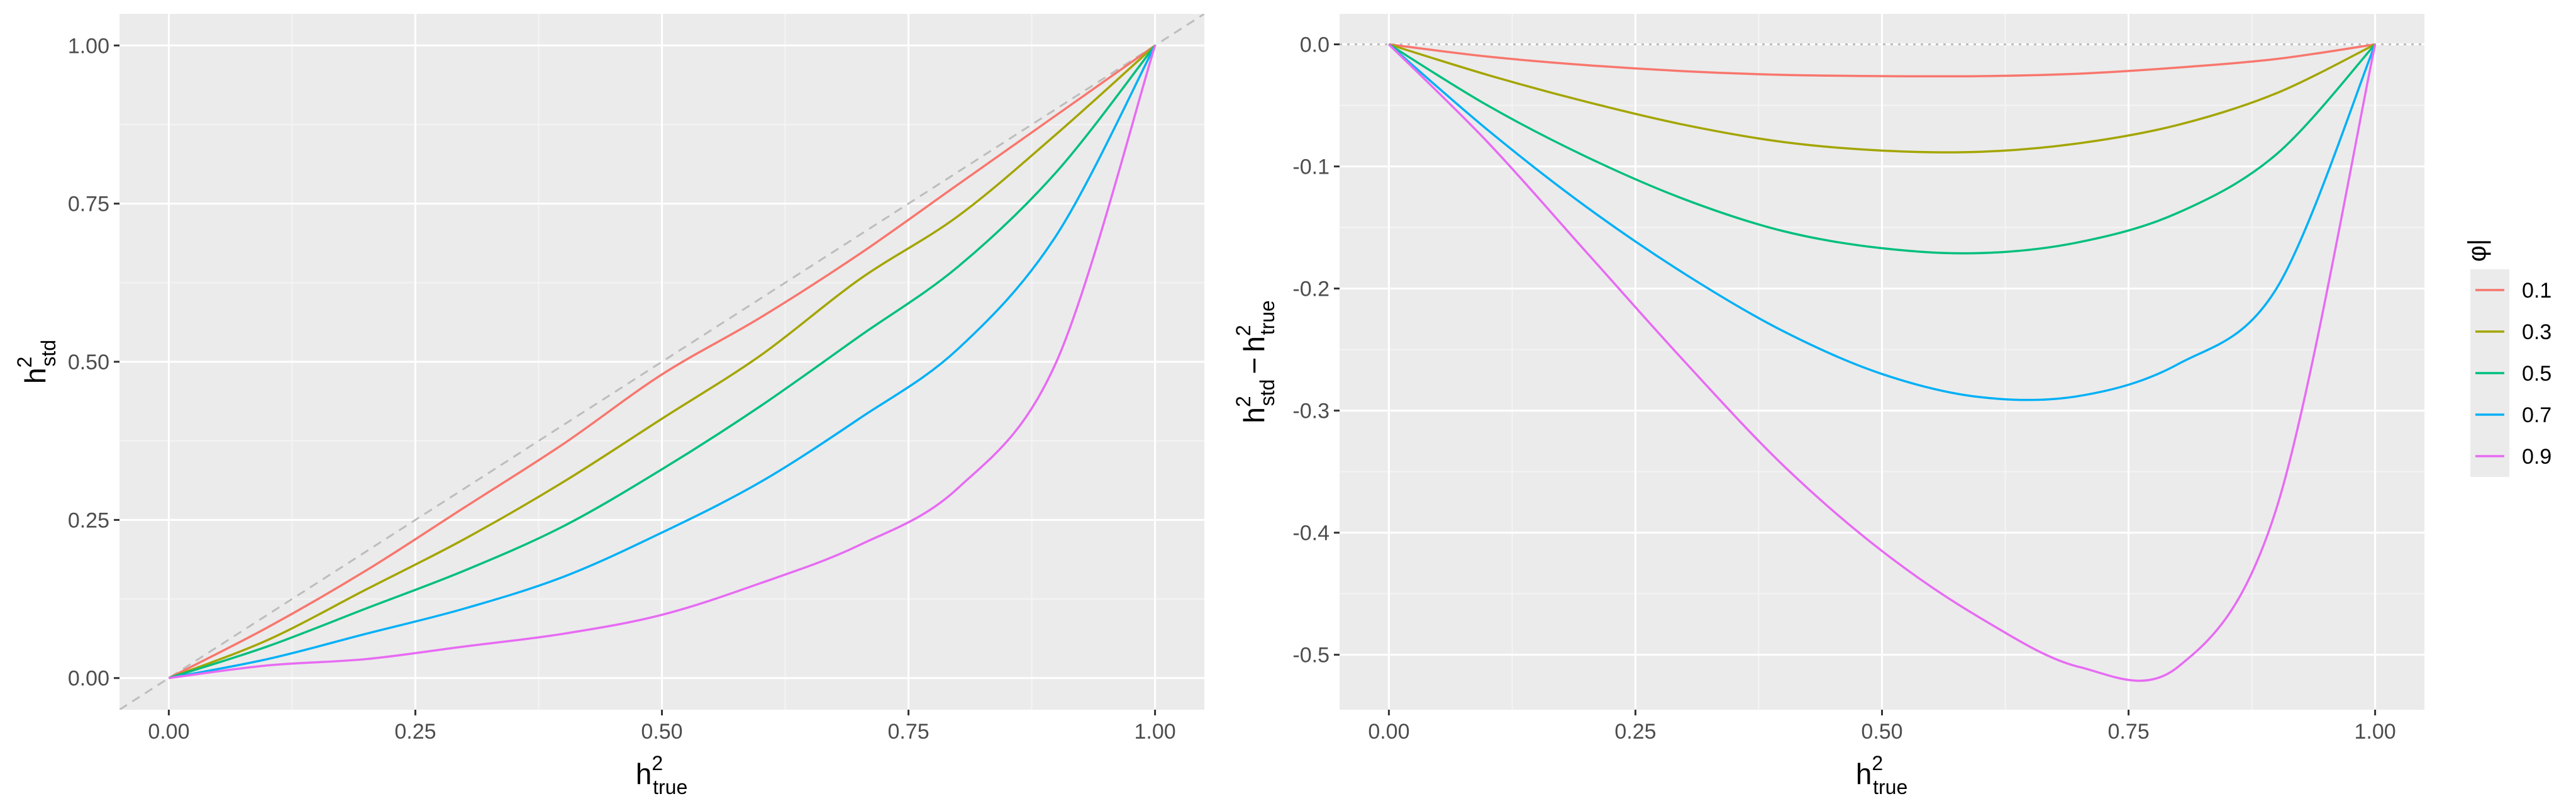 The height and width of the screenshot is (811, 2576). Describe the element at coordinates (2536, 291) in the screenshot. I see `legend-label: 0.1` at that location.